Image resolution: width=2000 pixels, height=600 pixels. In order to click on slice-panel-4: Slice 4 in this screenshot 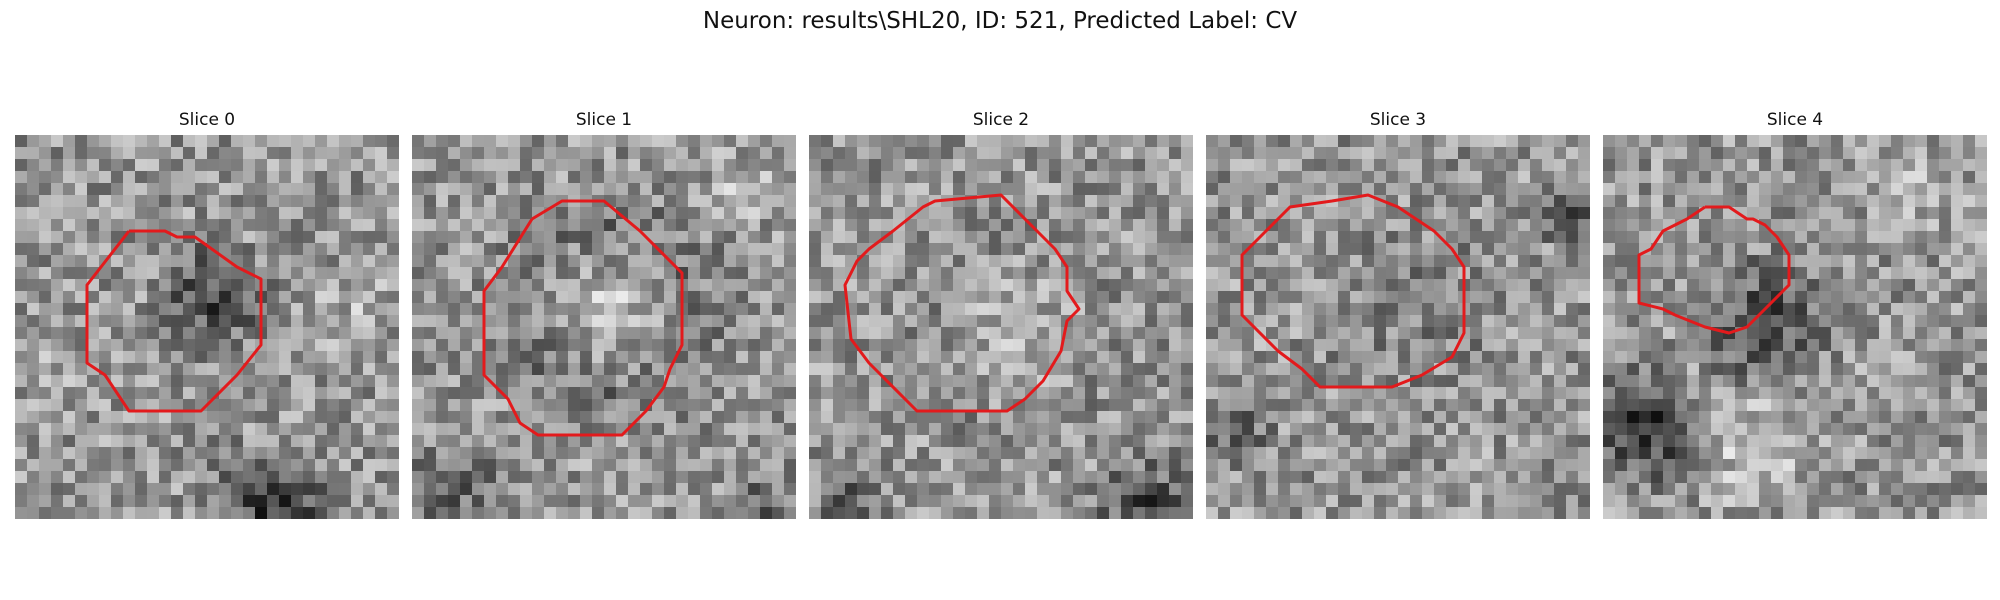, I will do `click(1795, 315)`.